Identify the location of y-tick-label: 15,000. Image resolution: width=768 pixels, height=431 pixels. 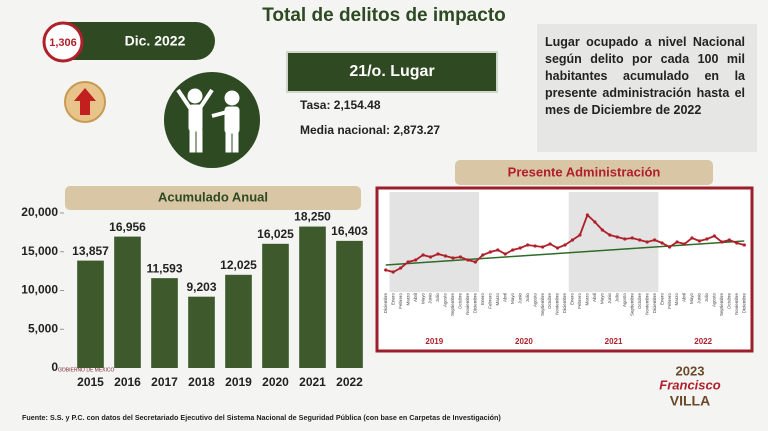
(39, 251).